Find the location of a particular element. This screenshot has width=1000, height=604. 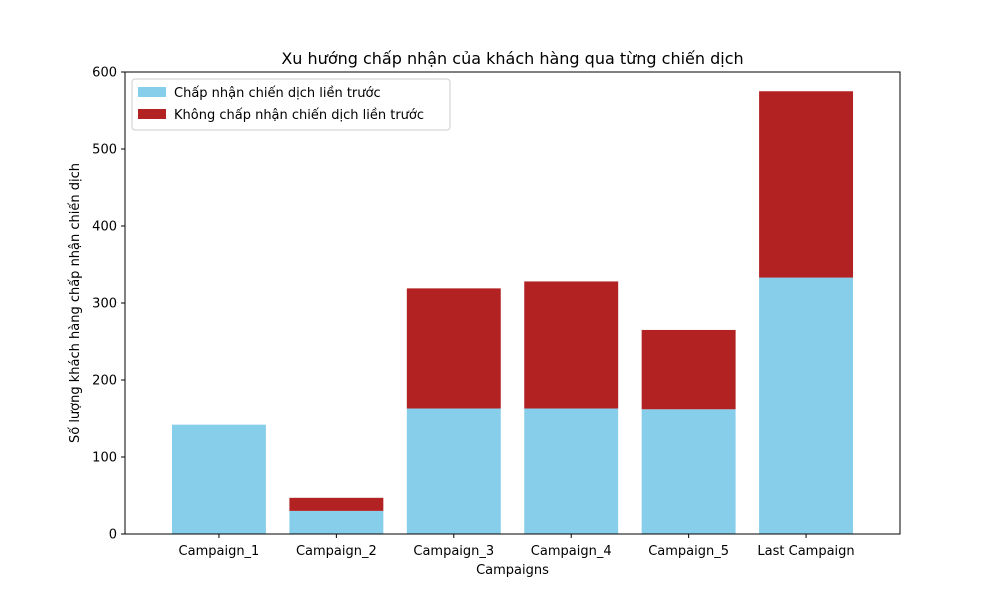

x-tick-label: Campaign_4 is located at coordinates (571, 551).